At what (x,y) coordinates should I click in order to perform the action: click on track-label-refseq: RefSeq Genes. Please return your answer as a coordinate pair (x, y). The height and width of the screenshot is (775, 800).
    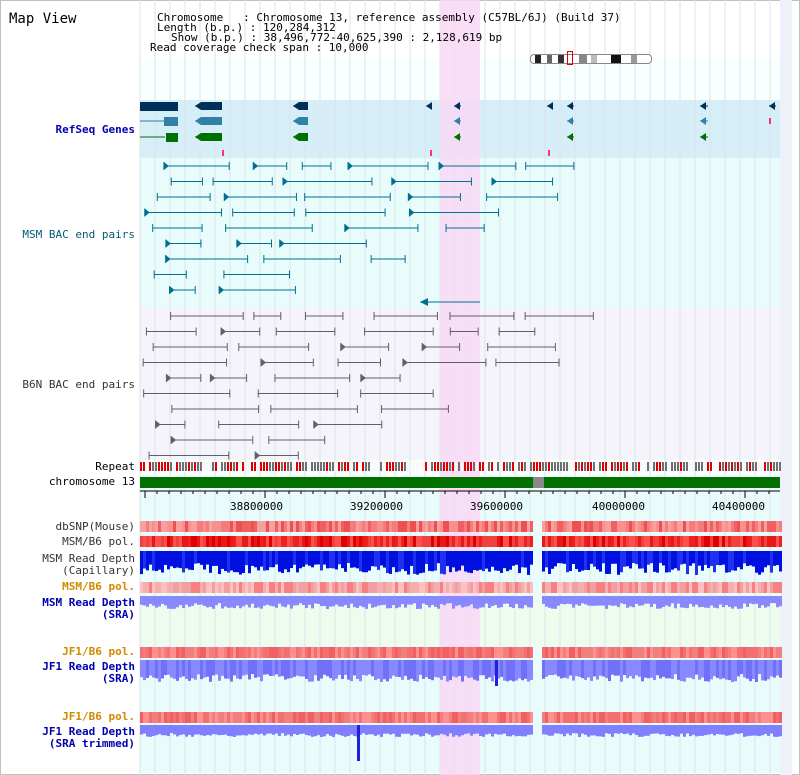
    Looking at the image, I should click on (95, 129).